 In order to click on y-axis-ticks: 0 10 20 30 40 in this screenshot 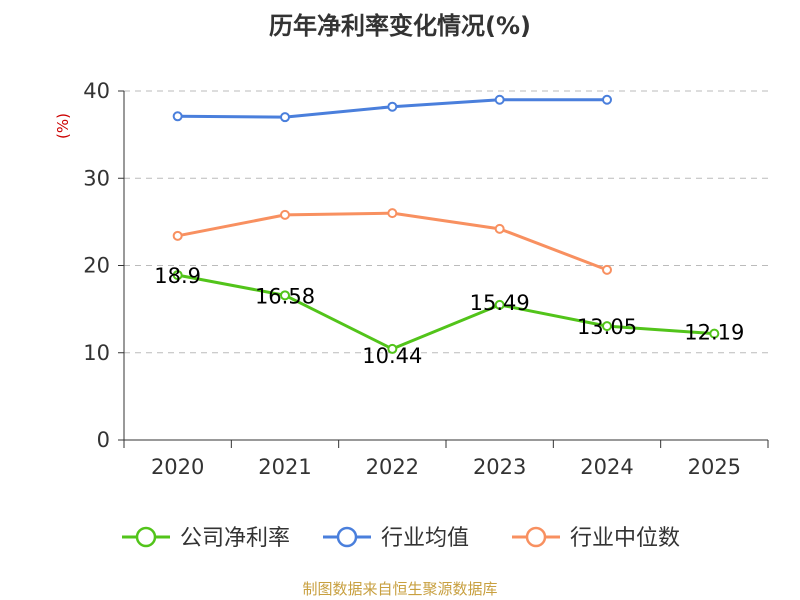, I will do `click(103, 265)`.